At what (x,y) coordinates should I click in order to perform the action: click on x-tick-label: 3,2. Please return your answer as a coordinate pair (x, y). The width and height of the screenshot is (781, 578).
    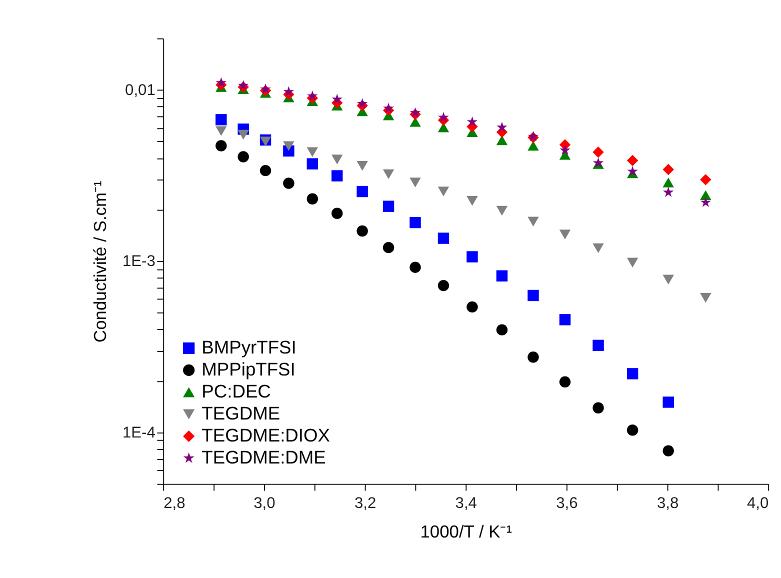
    Looking at the image, I should click on (365, 503).